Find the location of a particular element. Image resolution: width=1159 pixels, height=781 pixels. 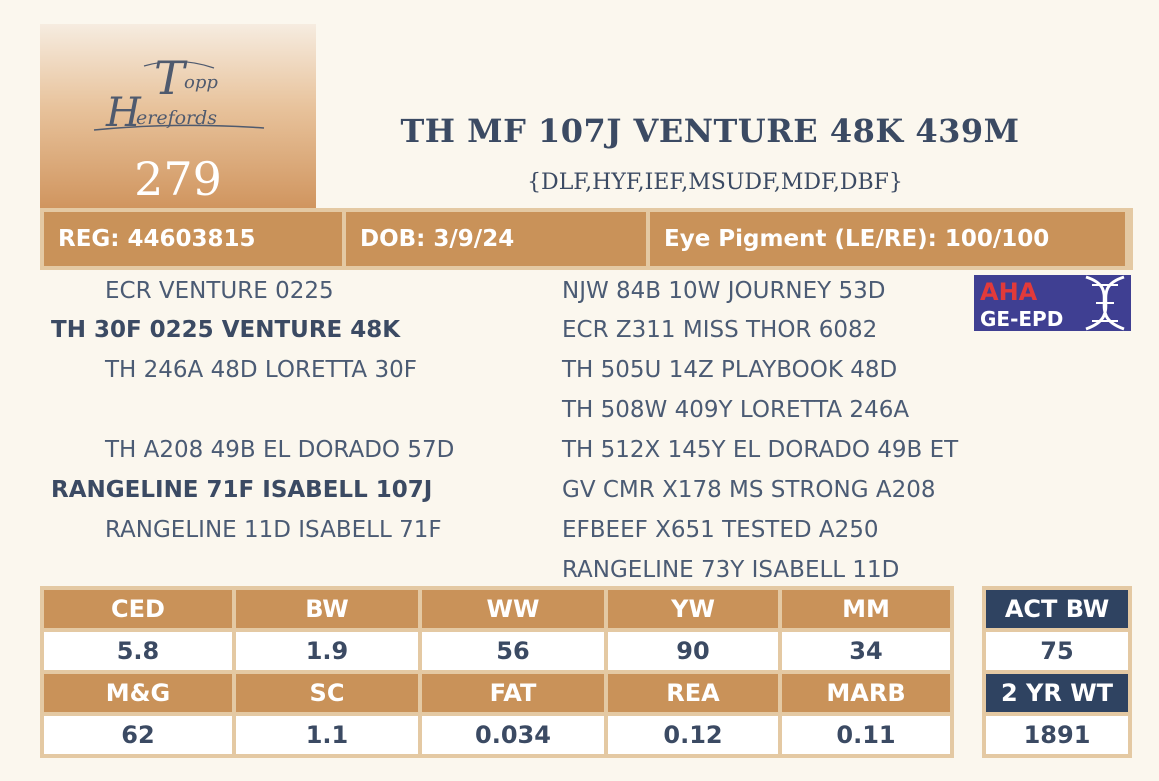

epd-value-bw: 1.9 is located at coordinates (327, 651).